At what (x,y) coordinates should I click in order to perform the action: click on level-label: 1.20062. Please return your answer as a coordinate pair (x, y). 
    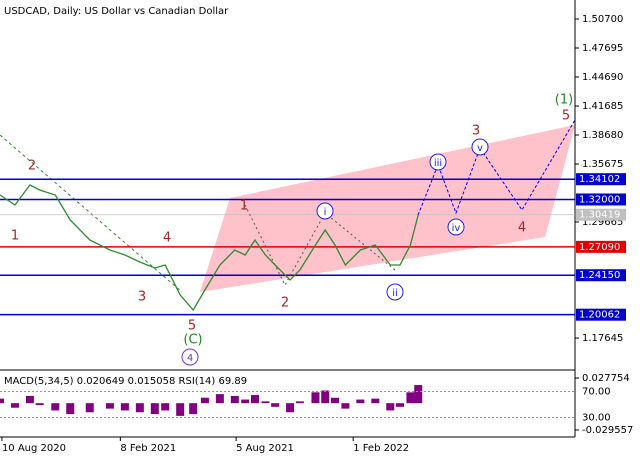
    Looking at the image, I should click on (599, 315).